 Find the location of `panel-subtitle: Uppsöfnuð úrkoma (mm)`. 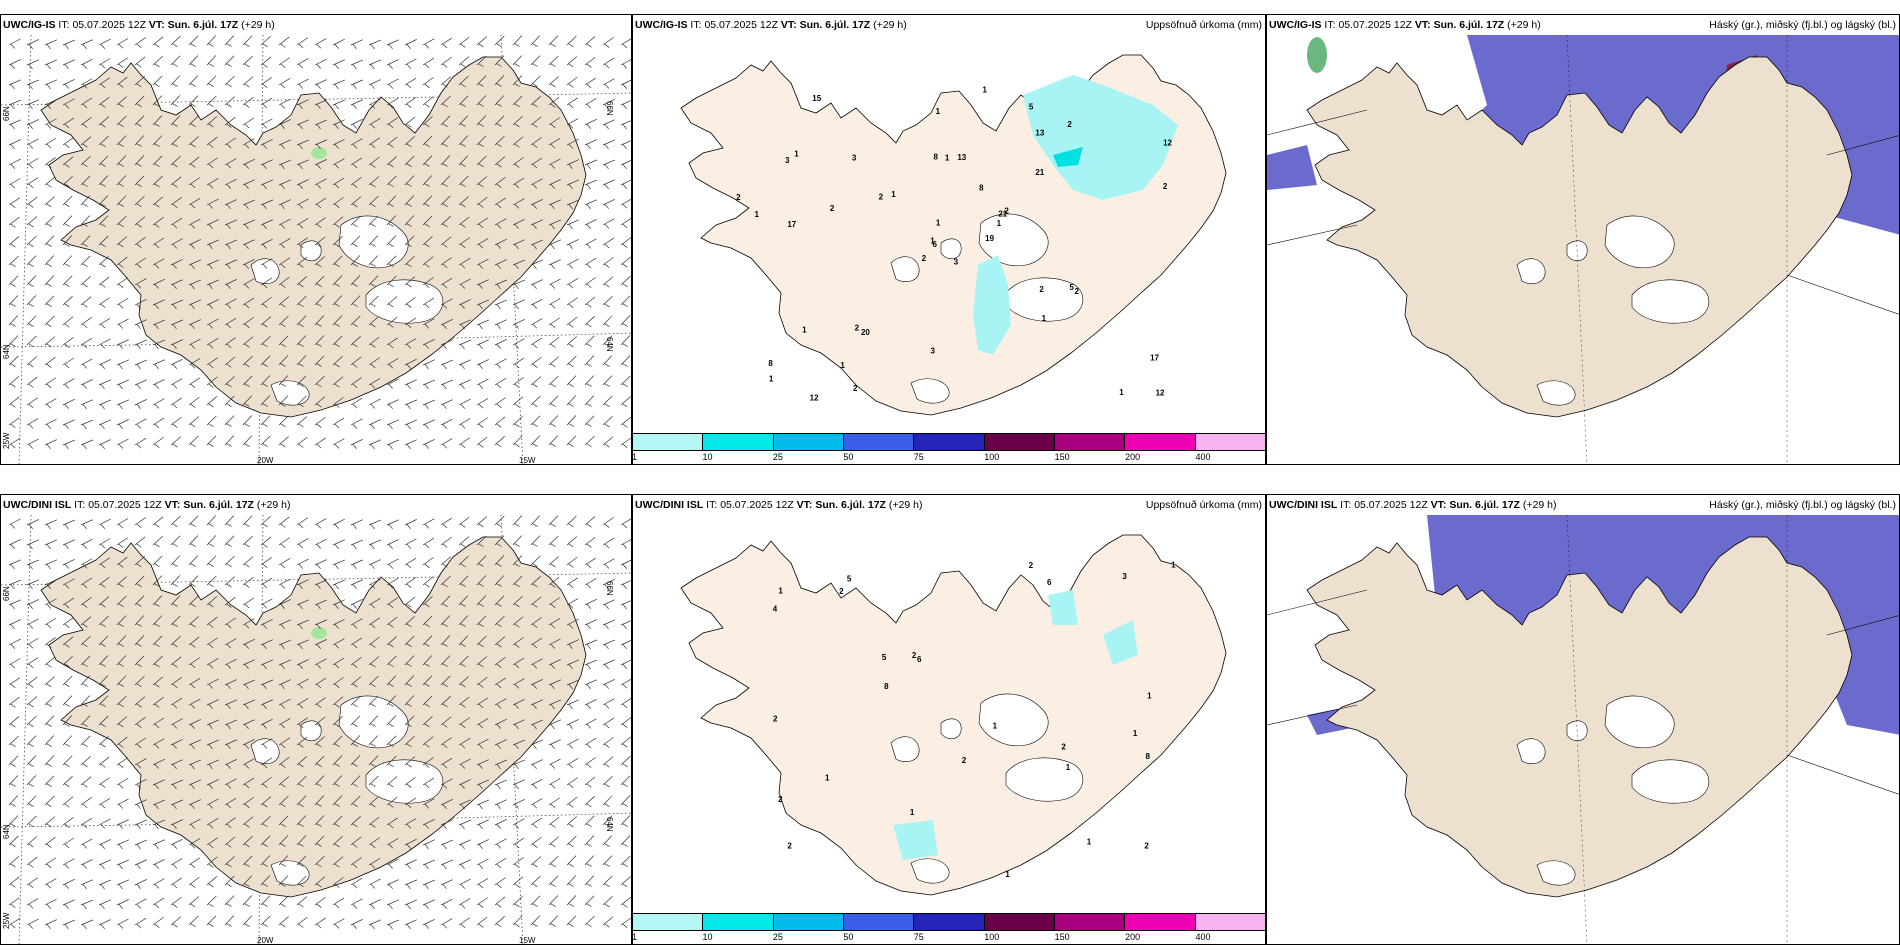

panel-subtitle: Uppsöfnuð úrkoma (mm) is located at coordinates (1203, 505).